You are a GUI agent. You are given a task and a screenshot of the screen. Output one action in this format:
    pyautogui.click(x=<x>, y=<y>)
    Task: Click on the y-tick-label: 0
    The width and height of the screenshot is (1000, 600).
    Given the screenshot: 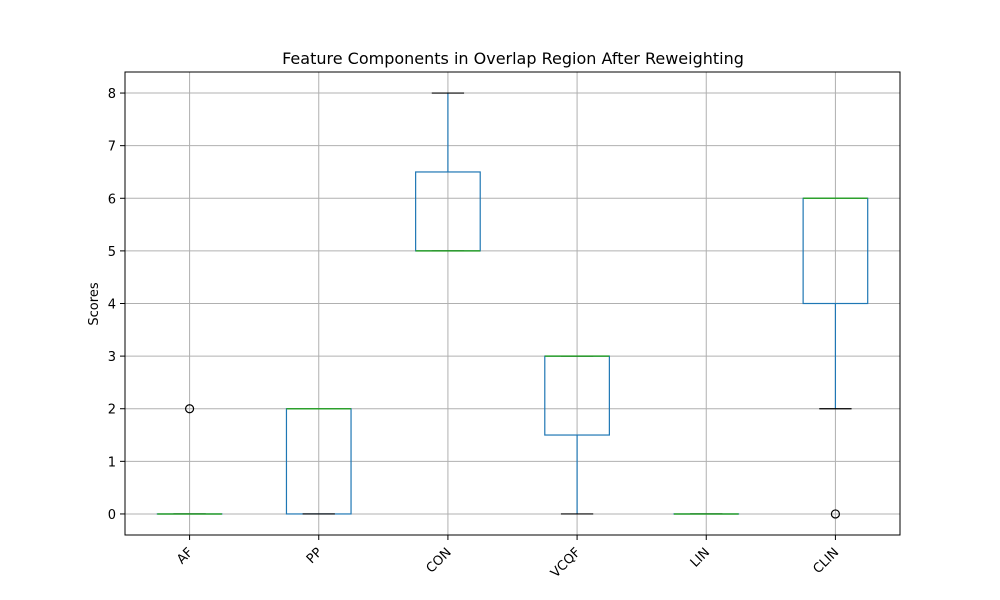 What is the action you would take?
    pyautogui.click(x=112, y=515)
    